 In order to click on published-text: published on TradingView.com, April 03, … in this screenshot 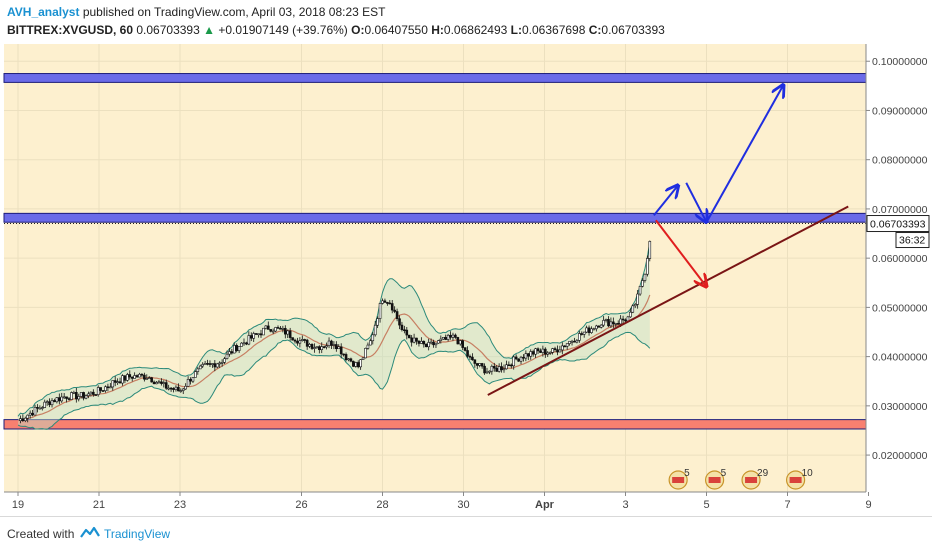, I will do `click(234, 12)`.